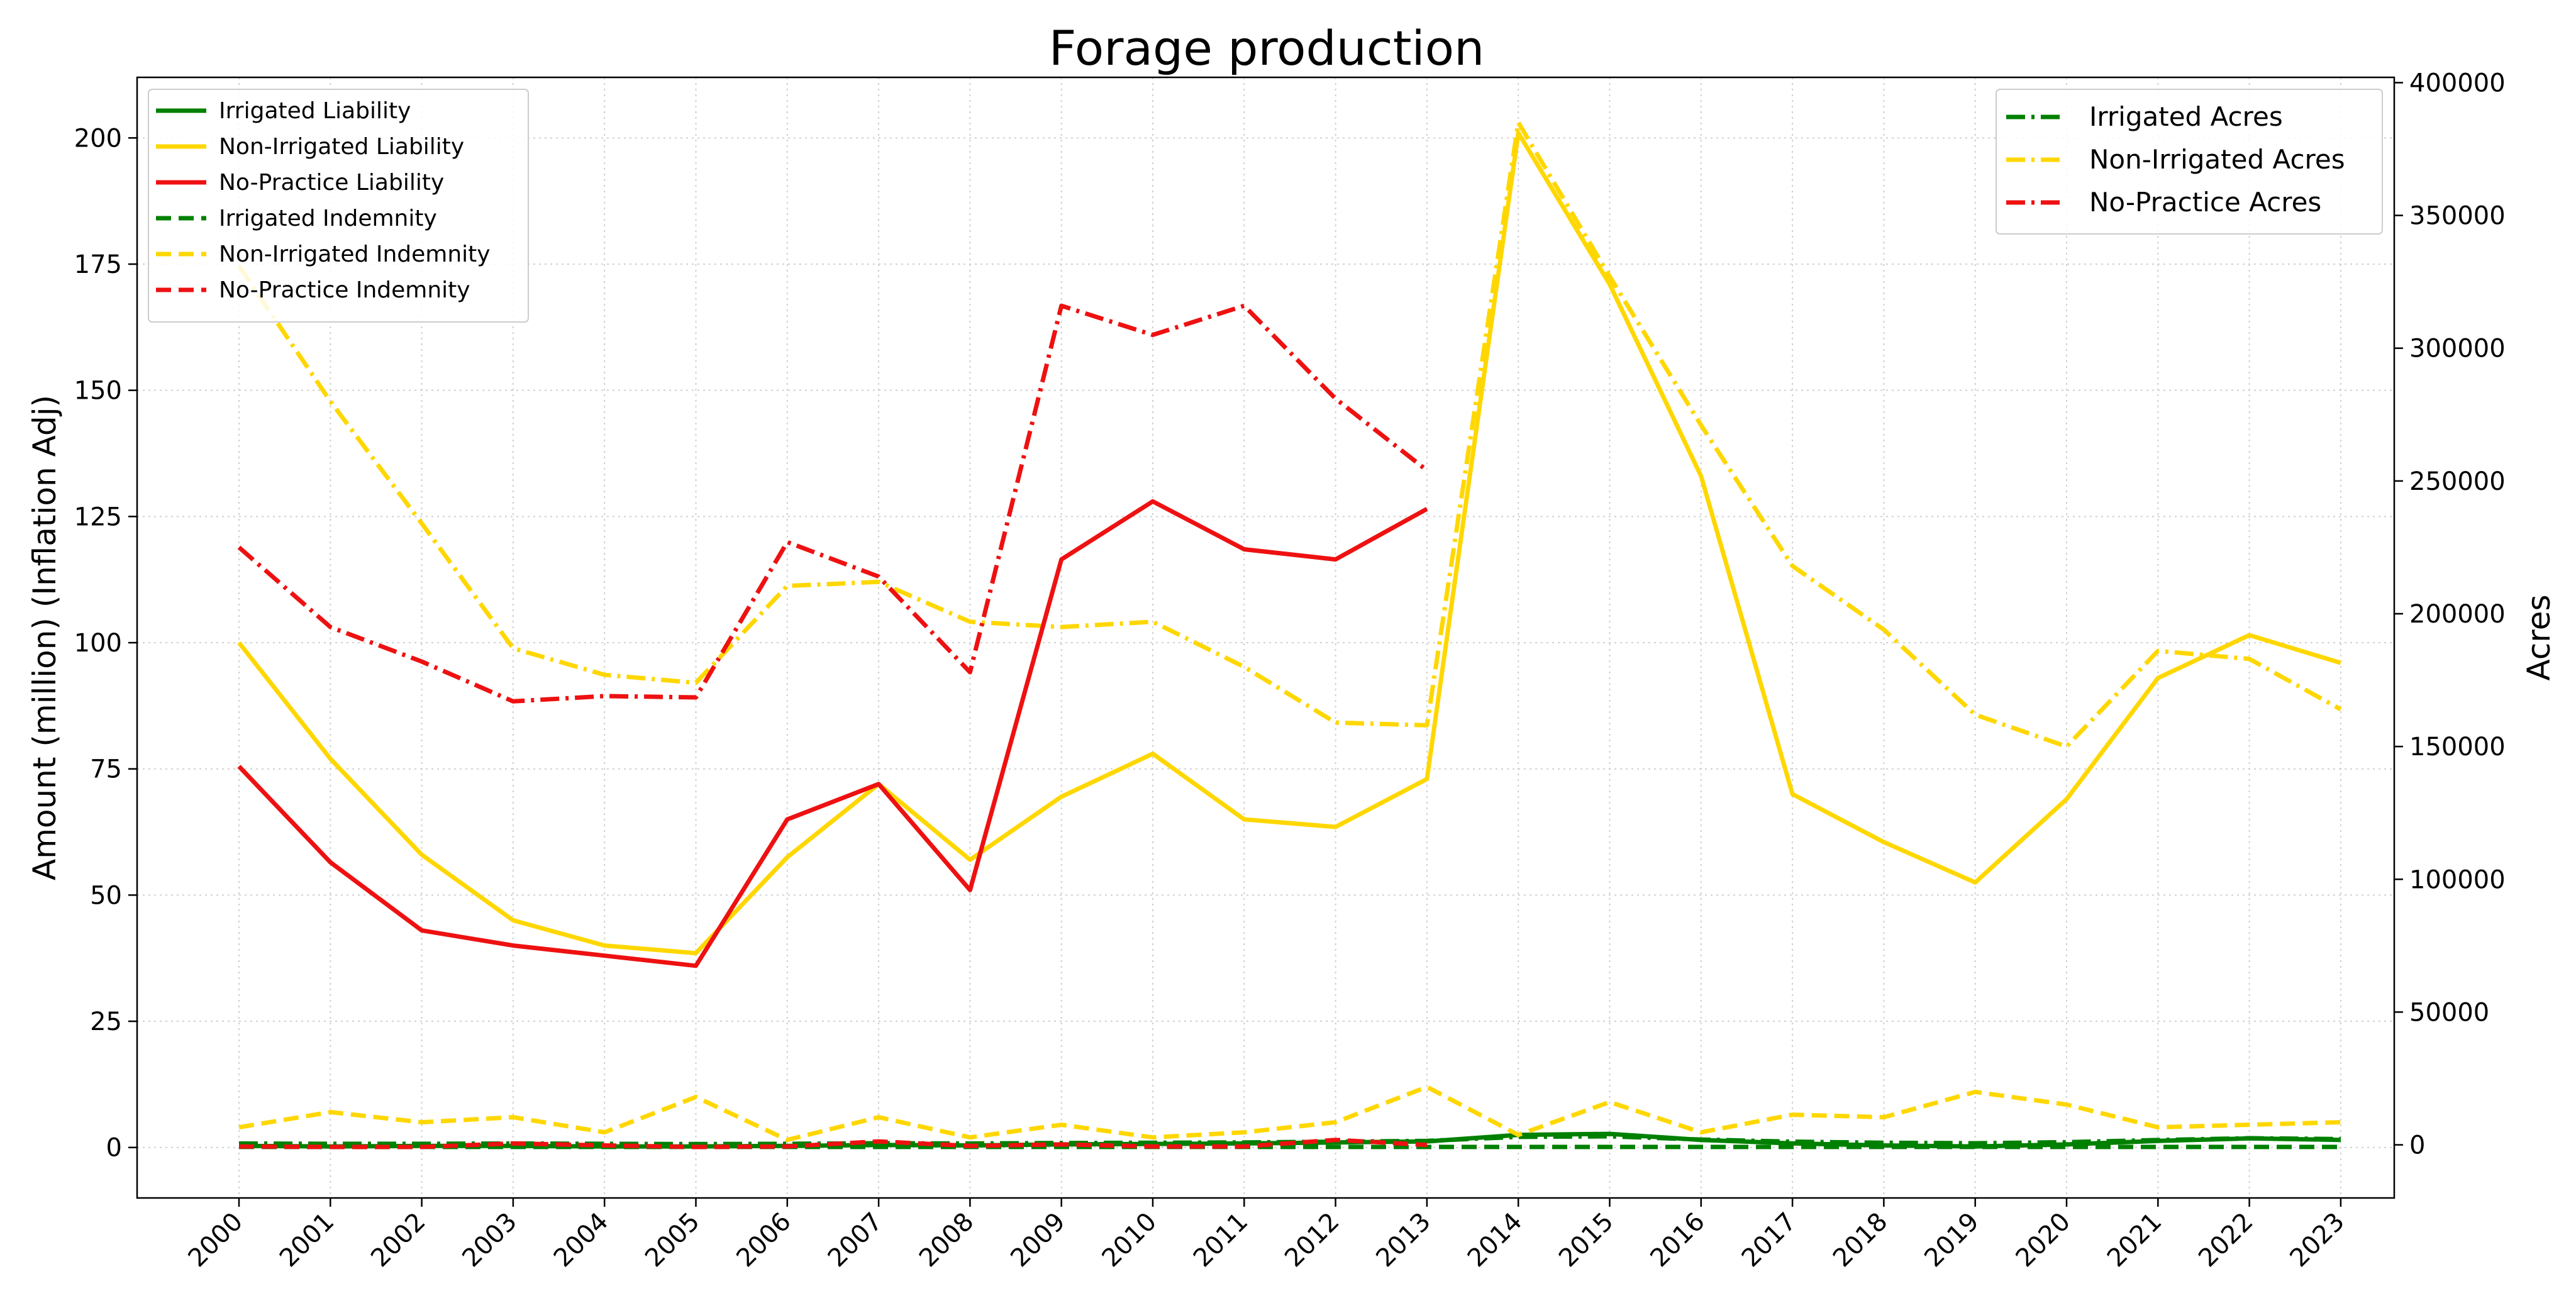 This screenshot has height=1308, width=2576. What do you see at coordinates (315, 111) in the screenshot?
I see `legend-label-irrigated-liability: Irrigated Liability` at bounding box center [315, 111].